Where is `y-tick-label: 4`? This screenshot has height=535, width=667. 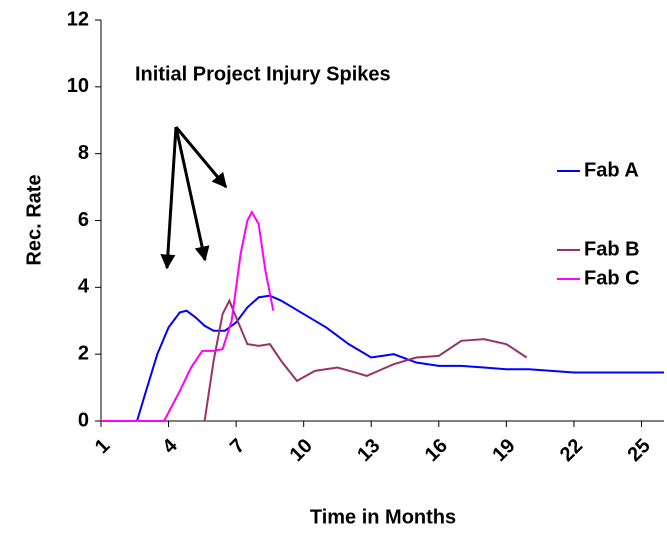 y-tick-label: 4 is located at coordinates (84, 287).